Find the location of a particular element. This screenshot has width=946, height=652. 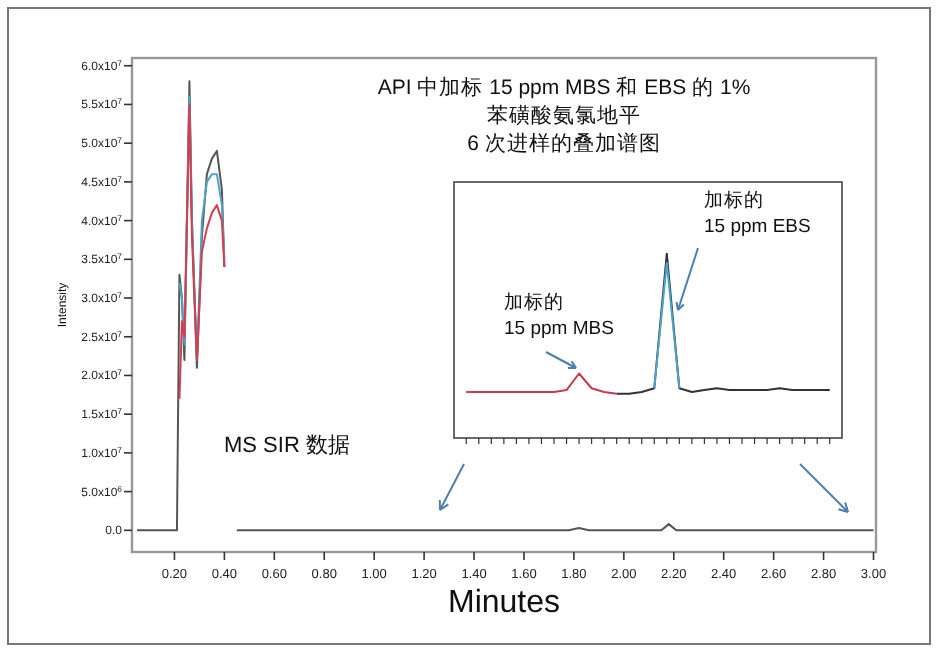

line-series is located at coordinates (202, 251).